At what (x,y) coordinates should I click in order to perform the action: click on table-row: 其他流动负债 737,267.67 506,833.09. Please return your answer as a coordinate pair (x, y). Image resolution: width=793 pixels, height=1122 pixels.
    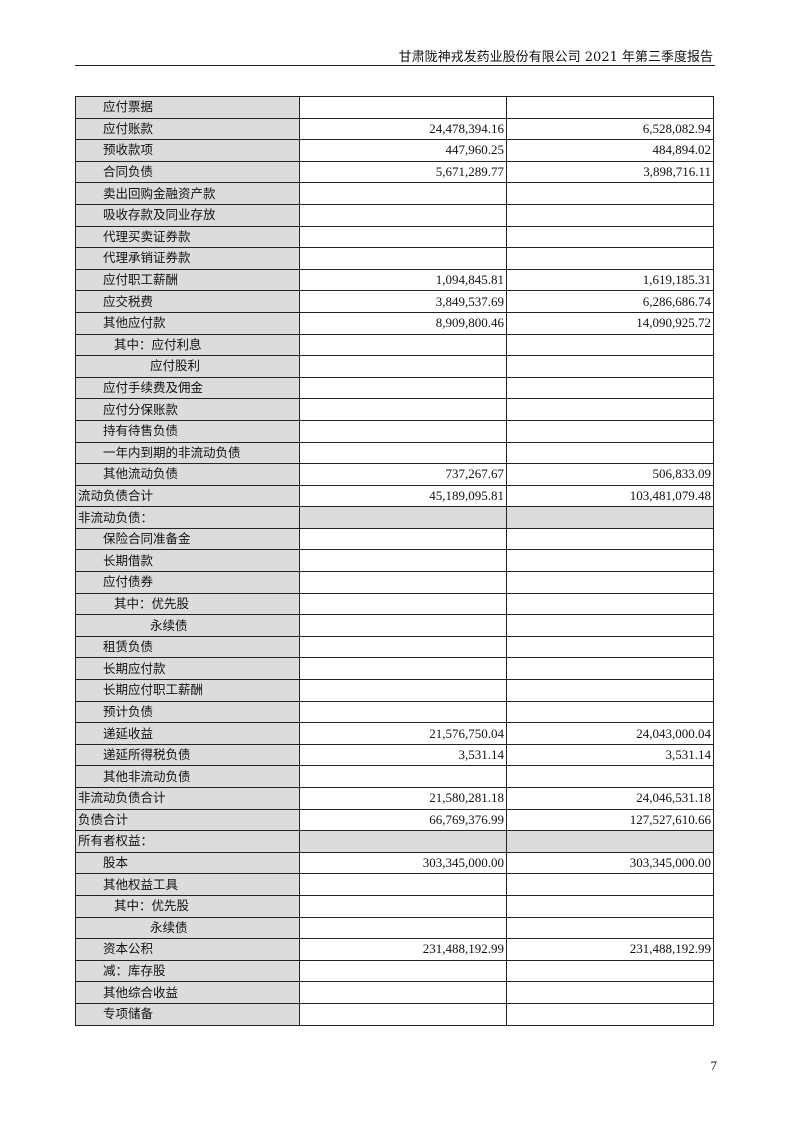
    Looking at the image, I should click on (394, 474).